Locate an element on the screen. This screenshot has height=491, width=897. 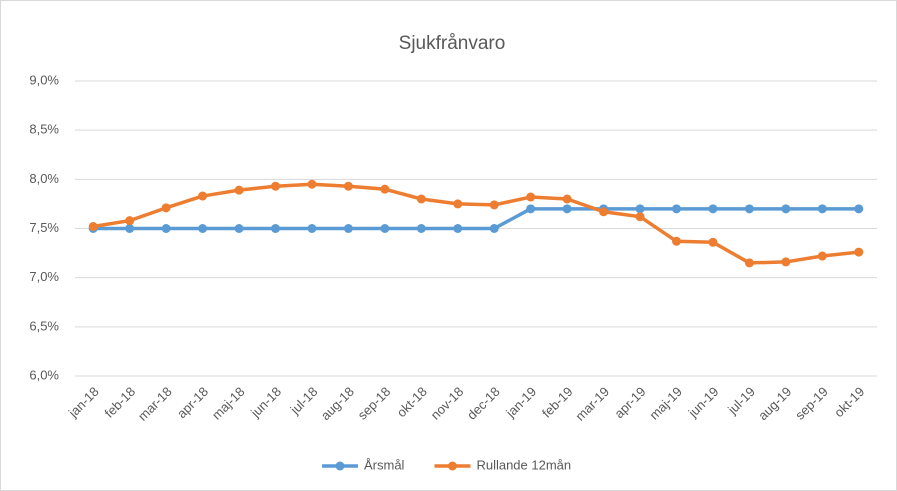
legend-label: Rullande 12mån is located at coordinates (523, 464).